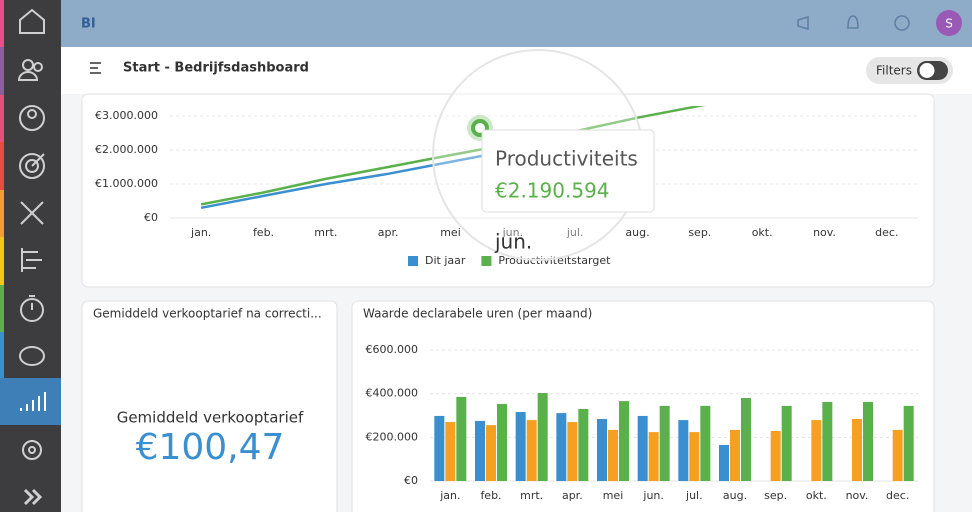 Image resolution: width=972 pixels, height=512 pixels. What do you see at coordinates (30, 70) in the screenshot?
I see `users-icon` at bounding box center [30, 70].